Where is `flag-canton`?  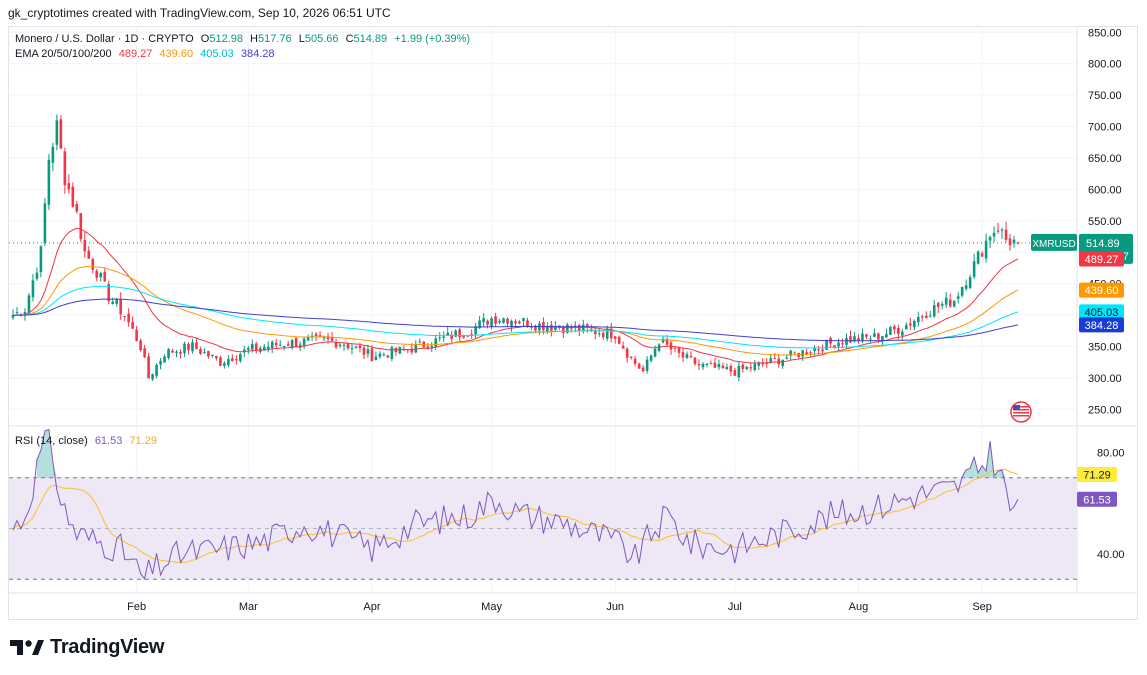
flag-canton is located at coordinates (1016, 407).